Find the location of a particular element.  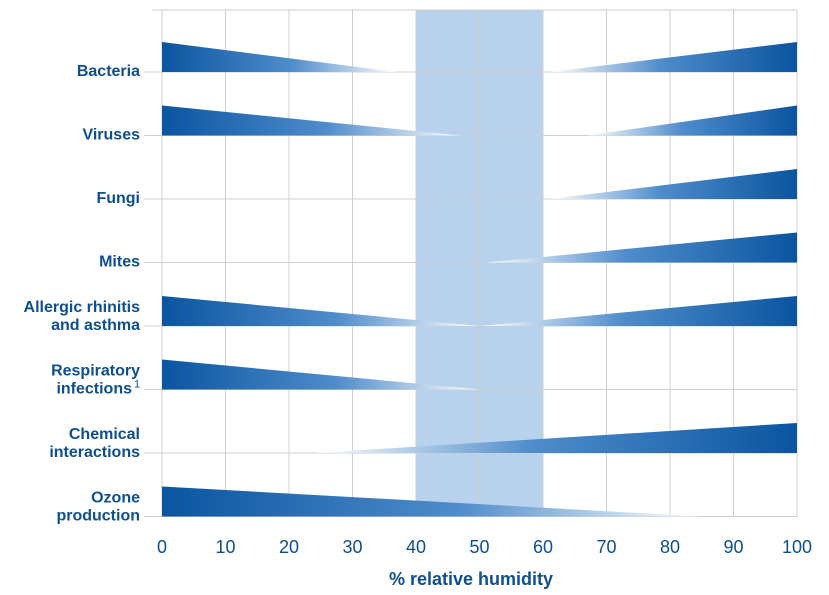

category-label: Ozone is located at coordinates (115, 498).